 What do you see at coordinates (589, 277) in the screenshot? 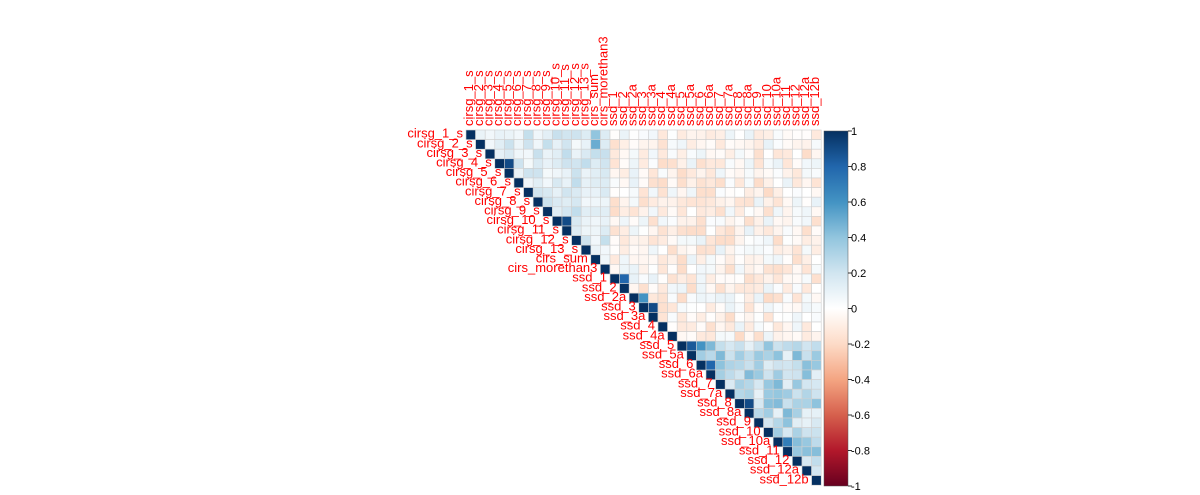
I see `row-label: ssd_1` at bounding box center [589, 277].